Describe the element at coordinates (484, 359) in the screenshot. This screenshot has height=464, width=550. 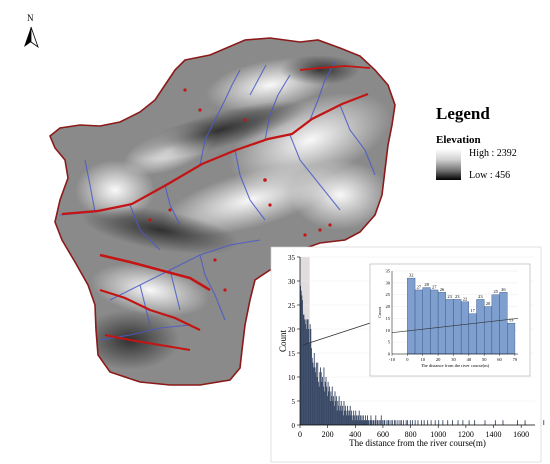
I see `inset-x-tick-label: 50` at that location.